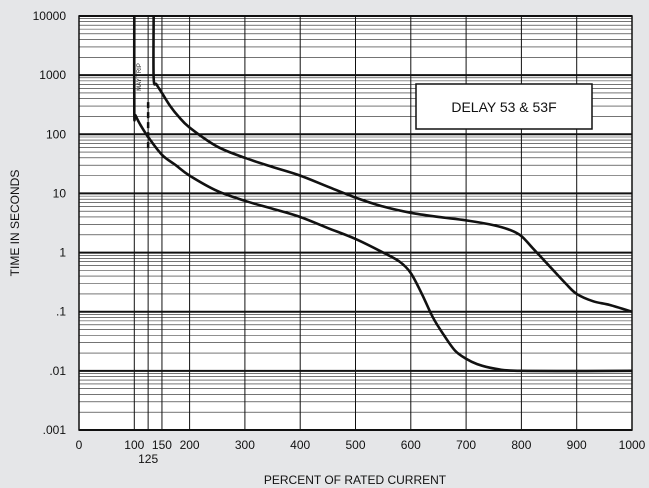 The image size is (649, 488). Describe the element at coordinates (148, 459) in the screenshot. I see `x-tick-label: 125` at that location.